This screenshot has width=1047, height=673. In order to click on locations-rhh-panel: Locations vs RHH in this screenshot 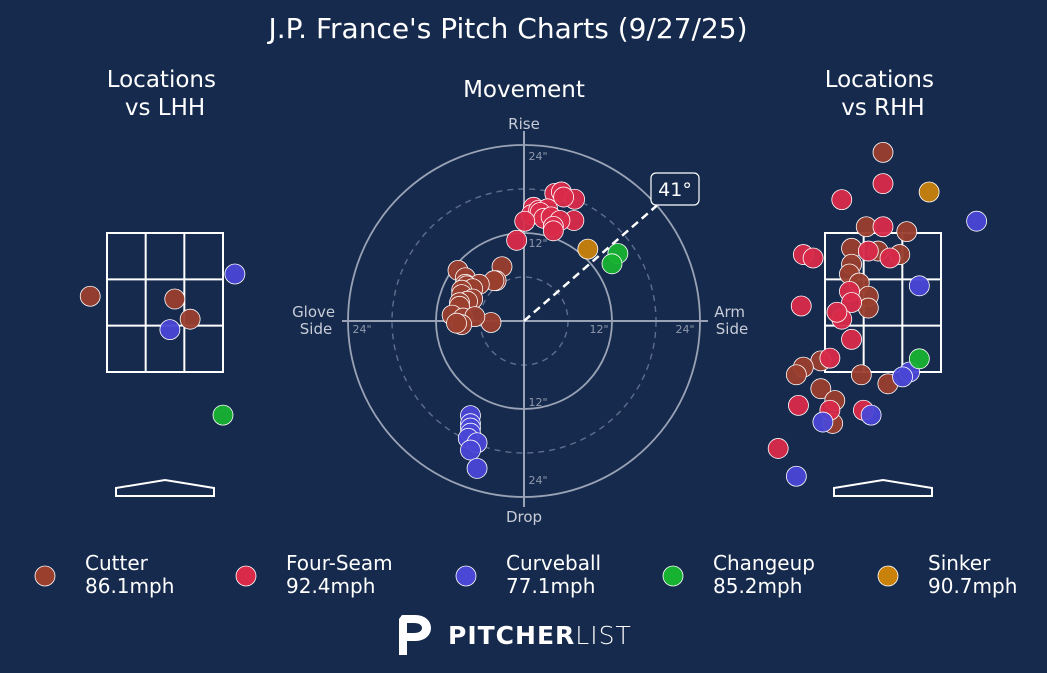, I will do `click(877, 282)`.